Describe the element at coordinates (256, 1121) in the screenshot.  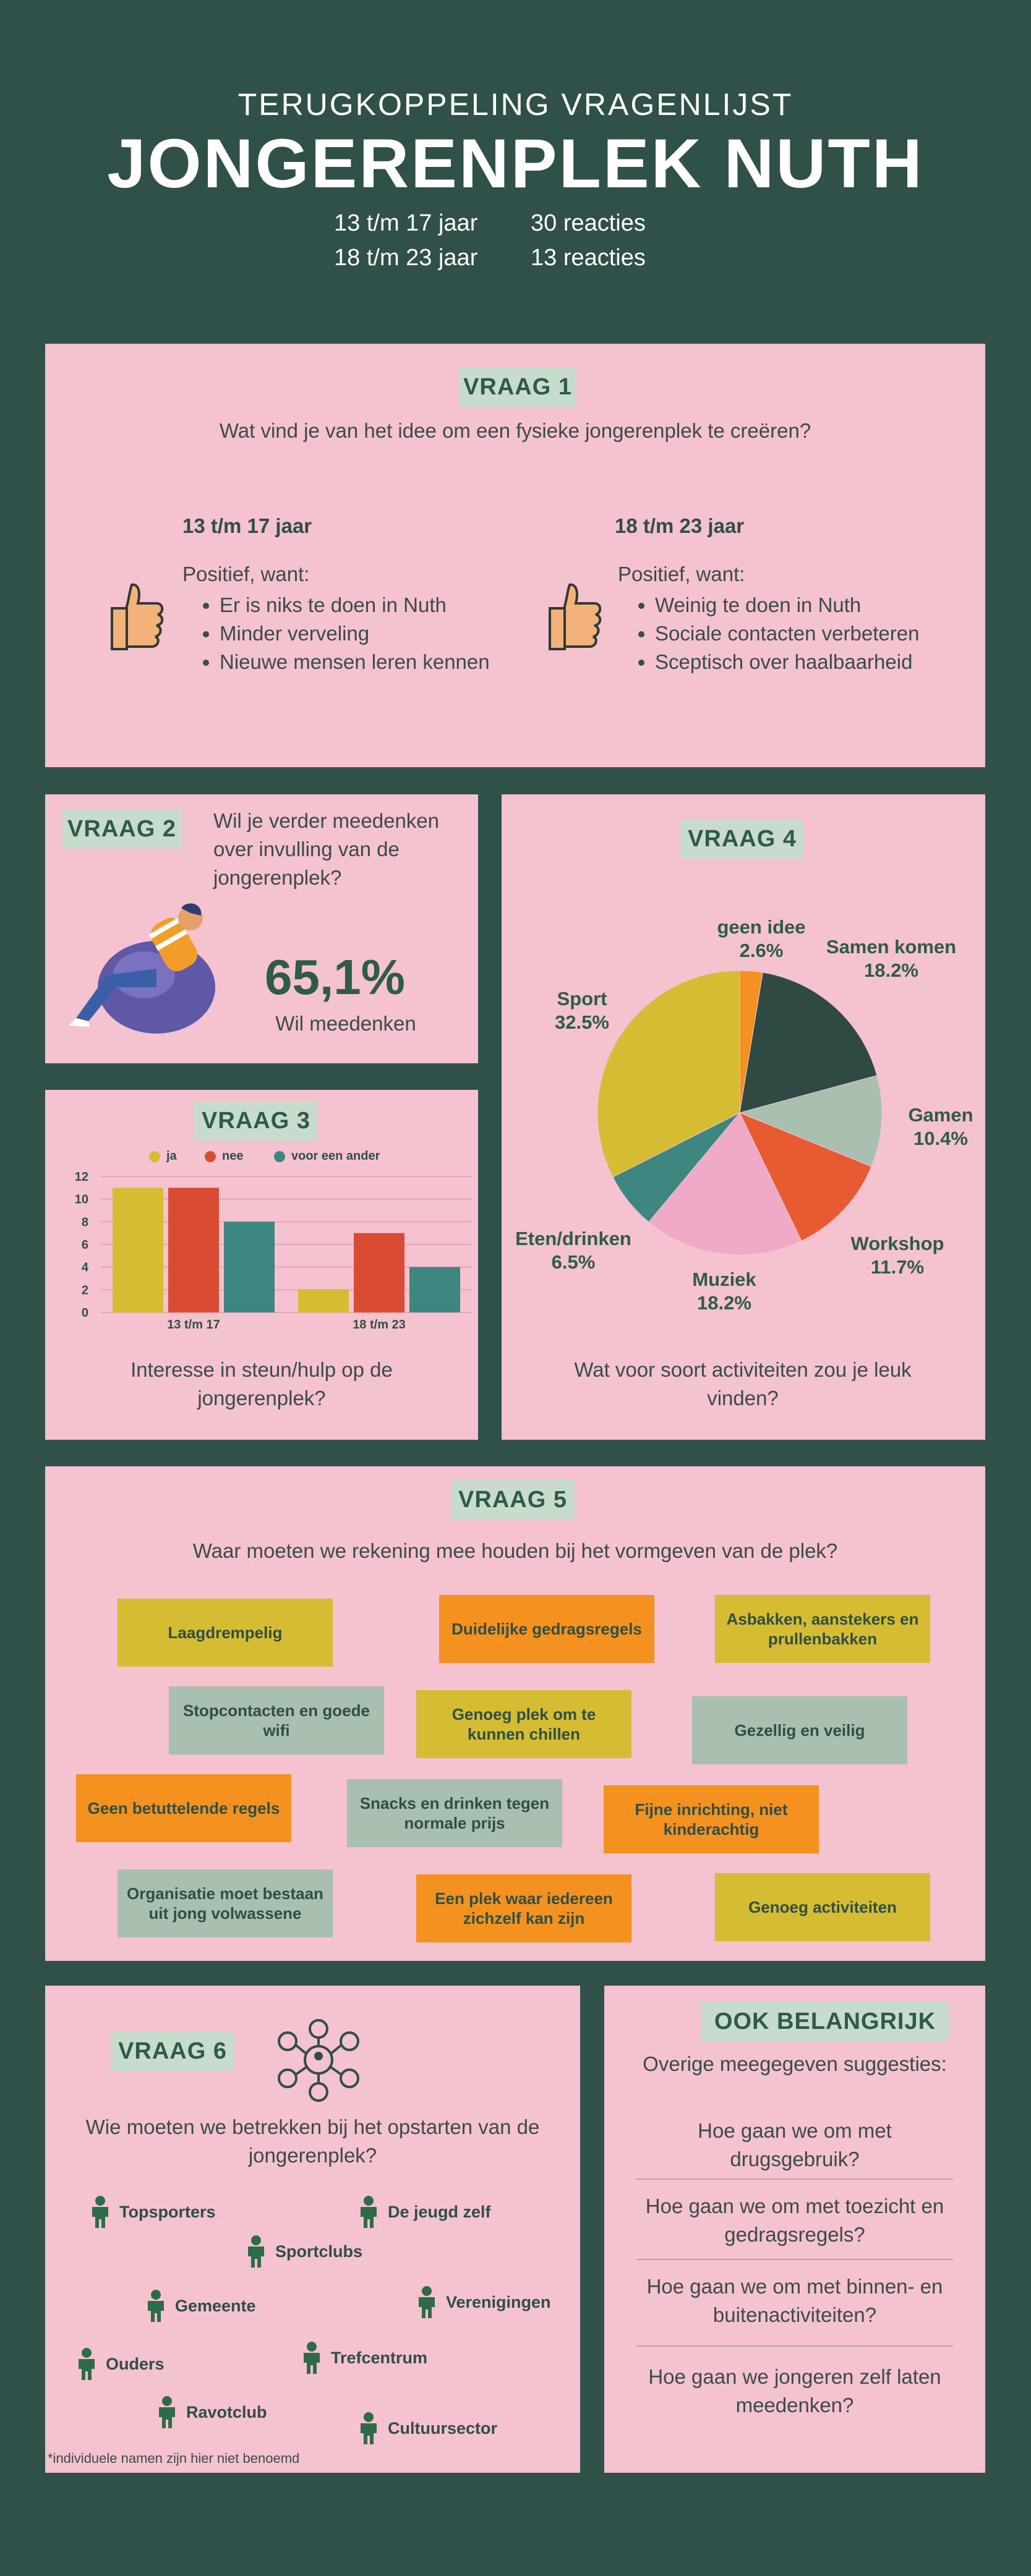
I see `vraag3-tag: VRAAG 3` at that location.